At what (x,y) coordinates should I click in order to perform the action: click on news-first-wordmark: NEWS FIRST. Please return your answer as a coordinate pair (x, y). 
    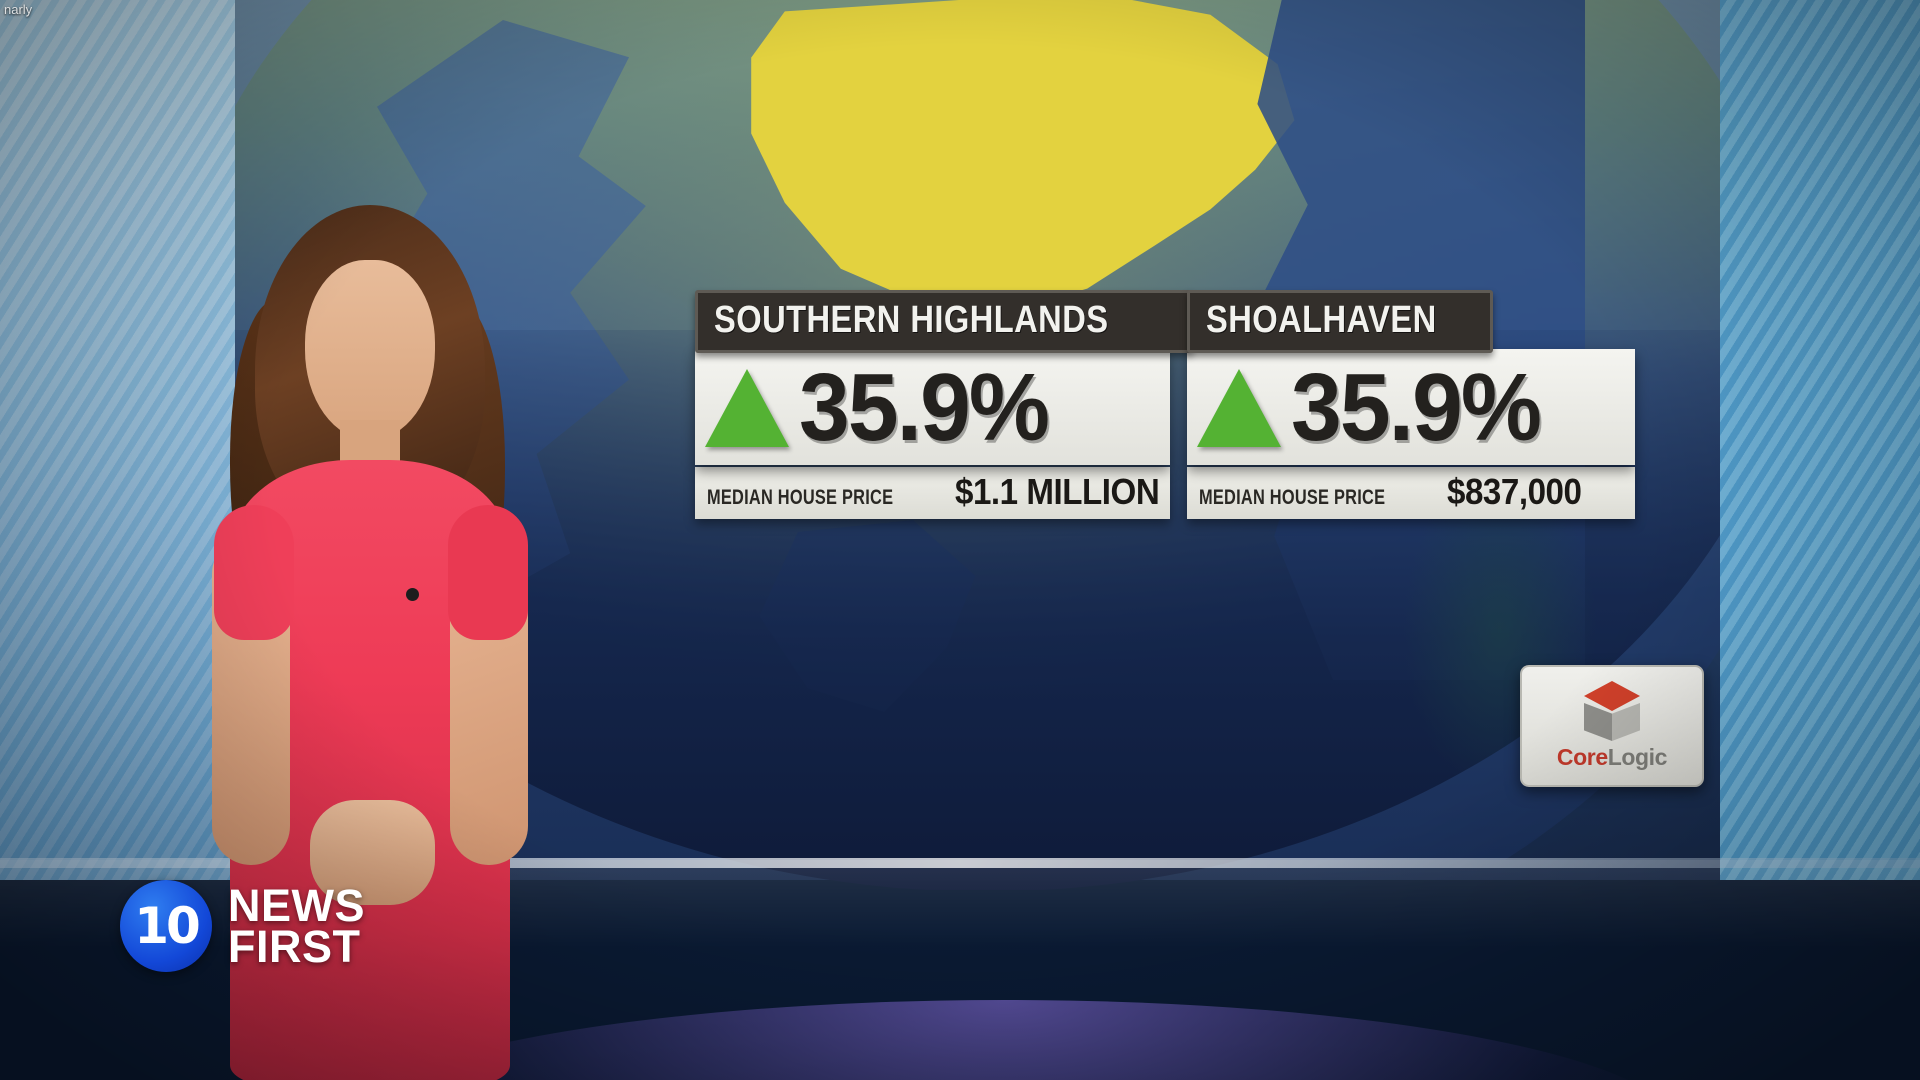
    Looking at the image, I should click on (296, 925).